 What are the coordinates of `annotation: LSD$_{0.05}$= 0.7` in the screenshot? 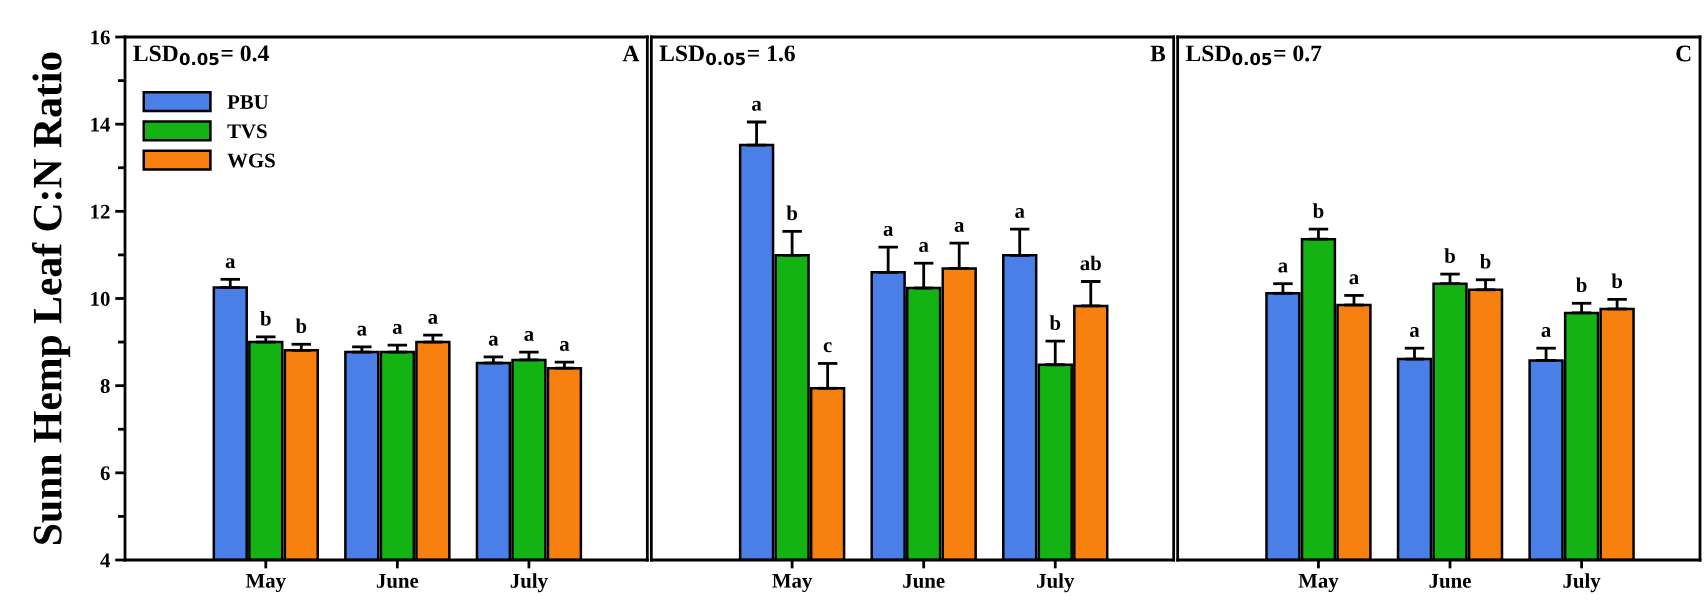 It's located at (1253, 55).